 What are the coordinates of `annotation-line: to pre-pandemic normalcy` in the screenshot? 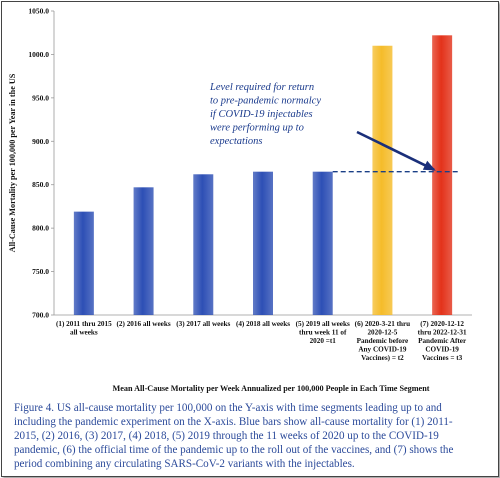 It's located at (265, 101).